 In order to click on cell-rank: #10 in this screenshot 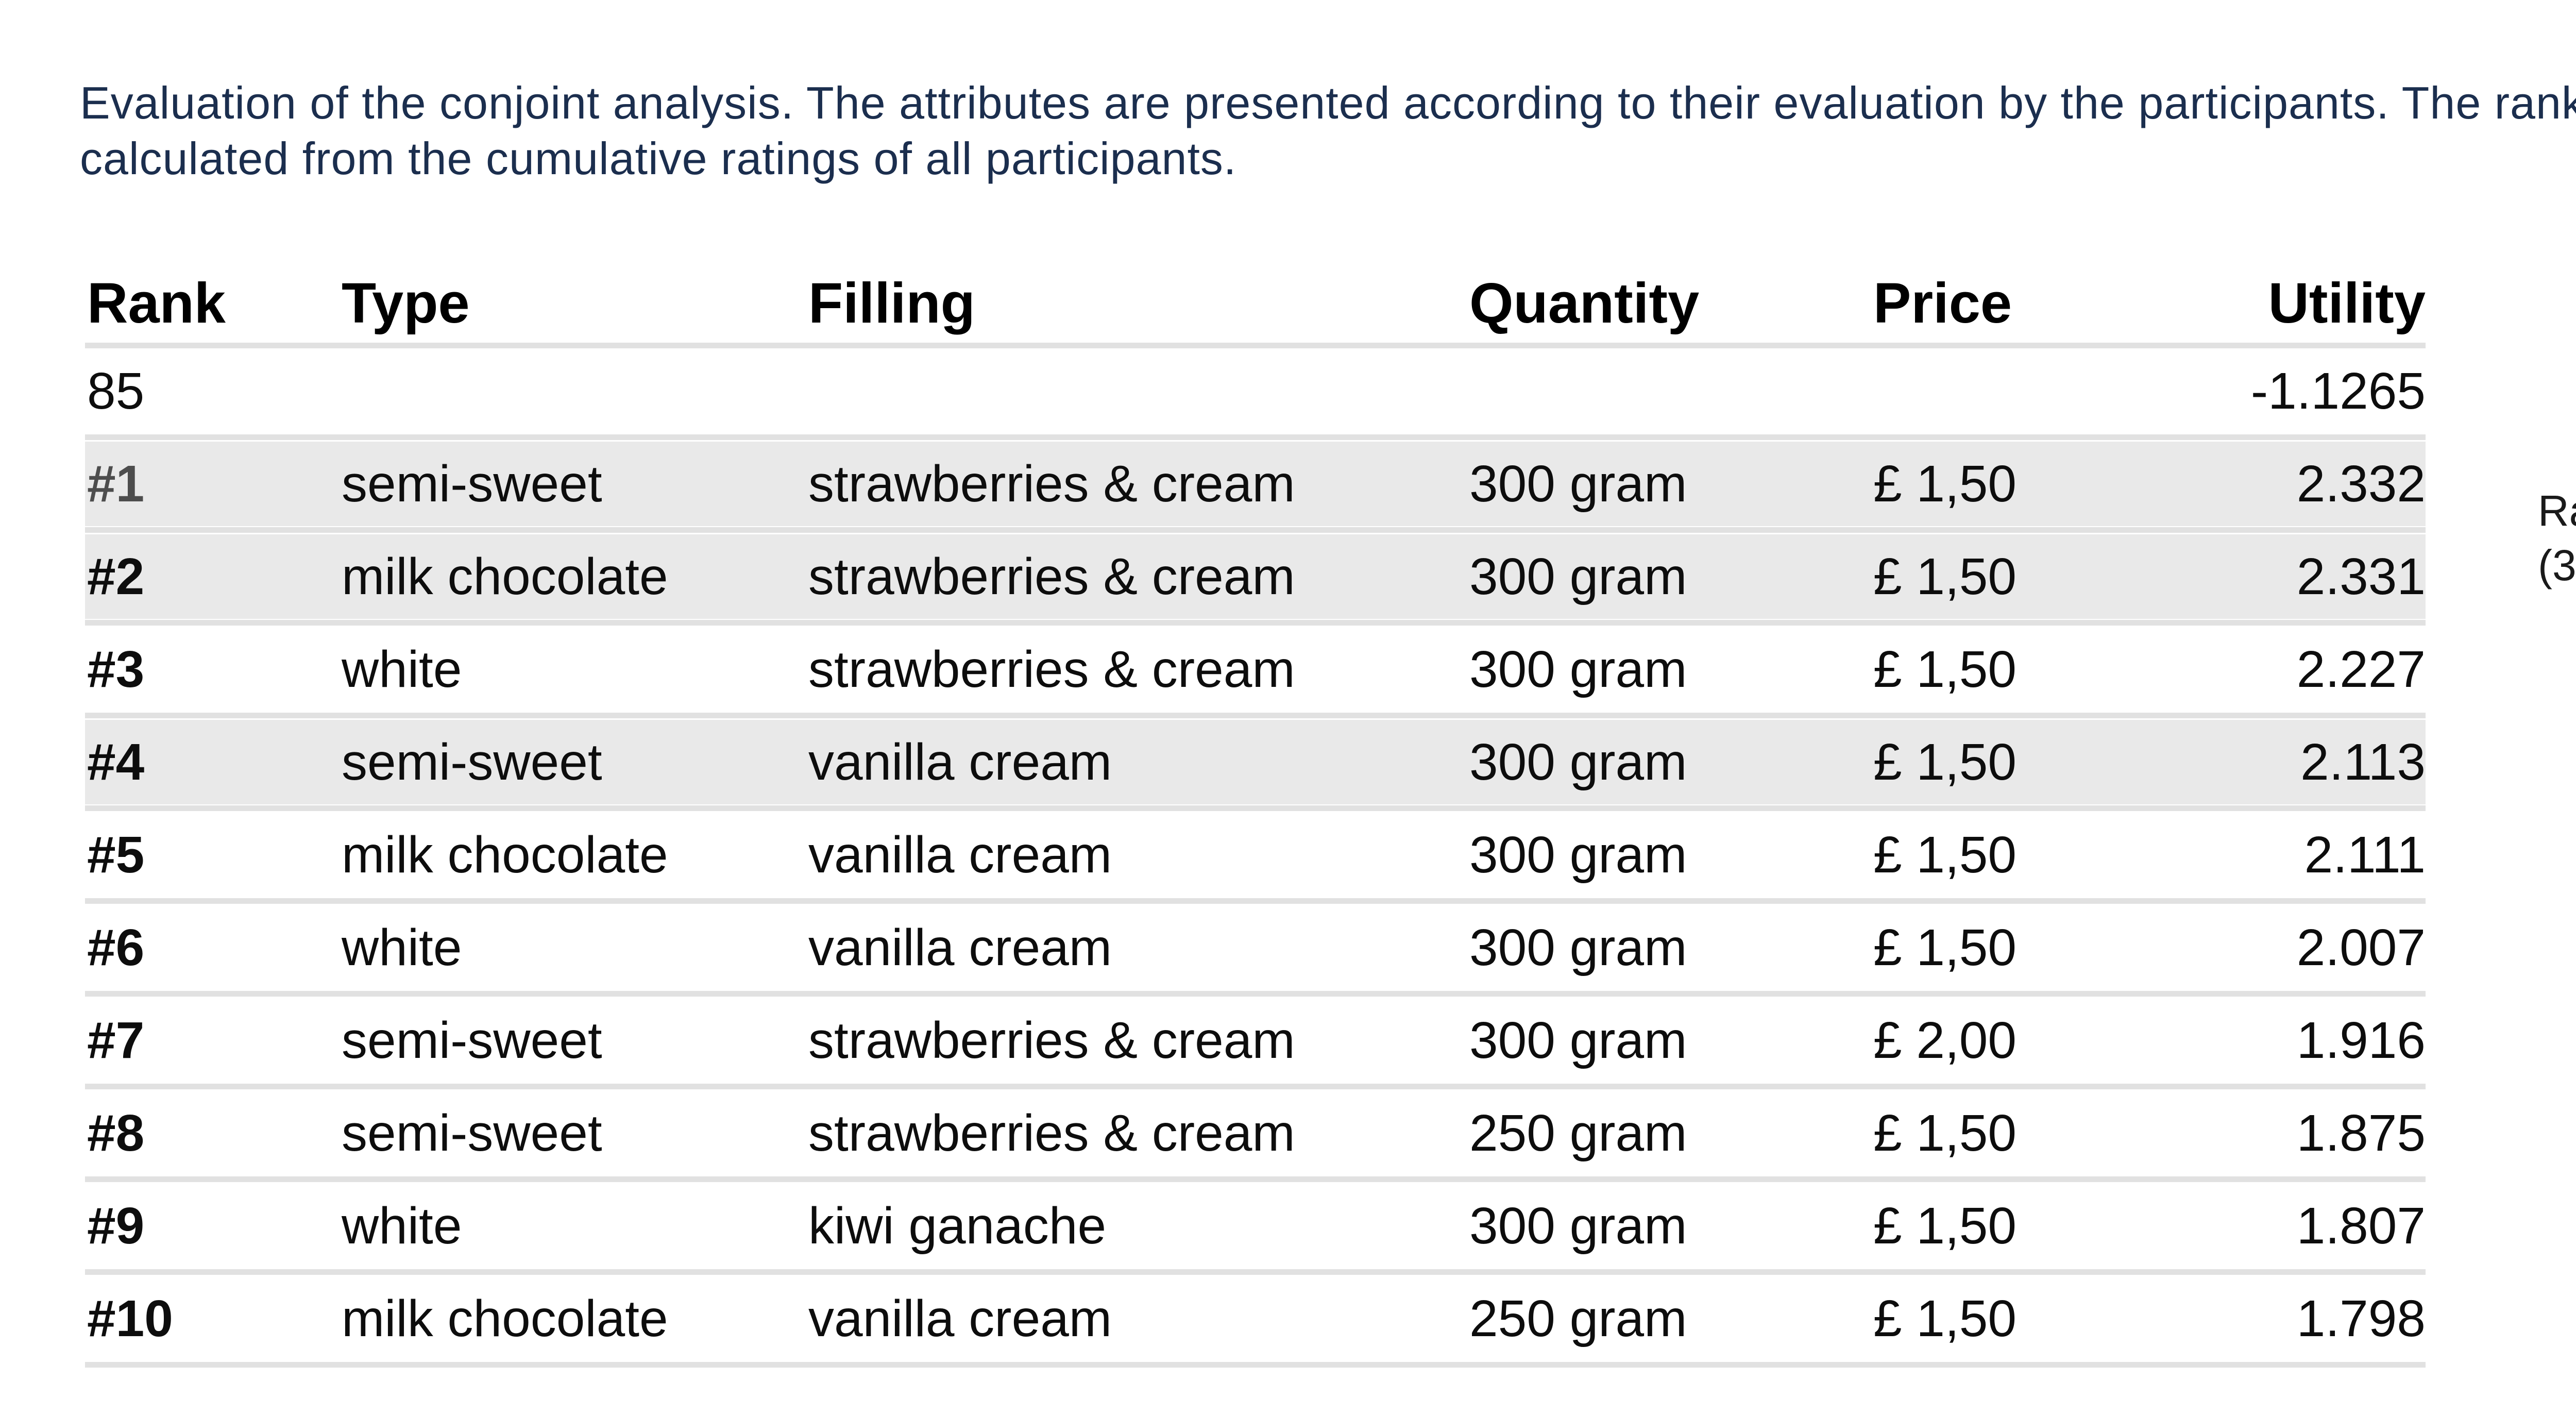, I will do `click(130, 1318)`.